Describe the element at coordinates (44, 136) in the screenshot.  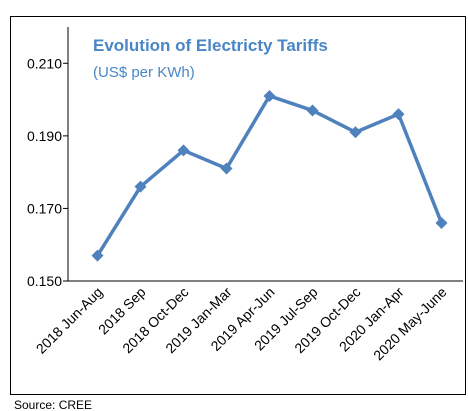
I see `y-tick-label: 0.190` at that location.